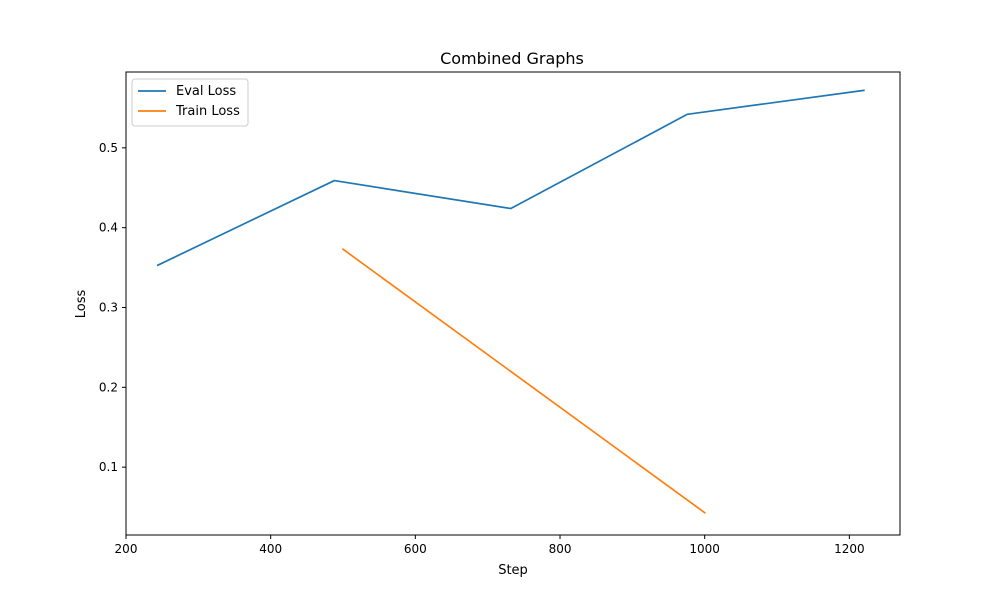 This screenshot has height=604, width=1000. Describe the element at coordinates (126, 549) in the screenshot. I see `x-tick-label: 200` at that location.